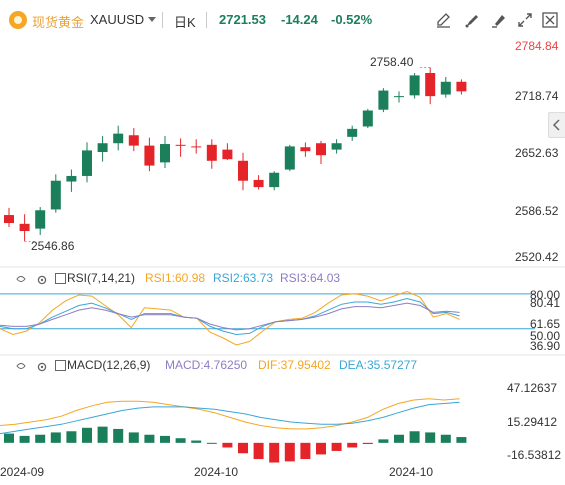  I want to click on rsi3-line, so click(230, 316).